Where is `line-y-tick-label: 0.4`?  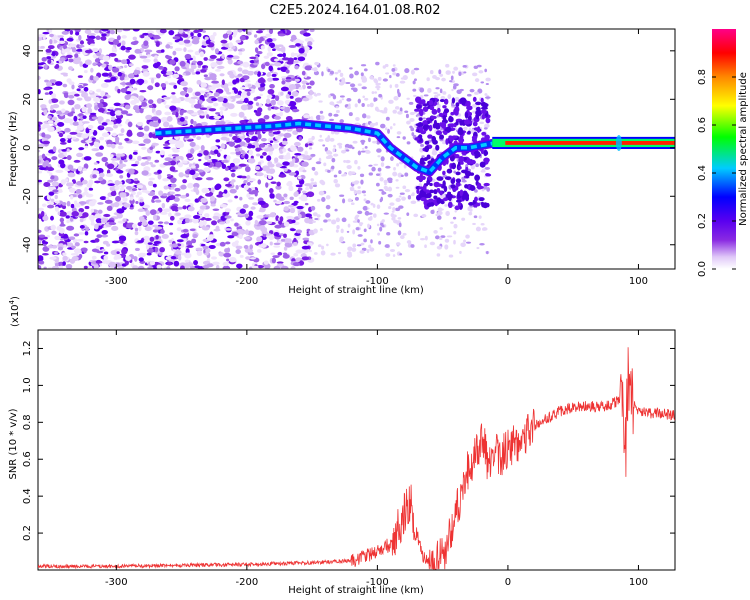
line-y-tick-label: 0.4 is located at coordinates (27, 496).